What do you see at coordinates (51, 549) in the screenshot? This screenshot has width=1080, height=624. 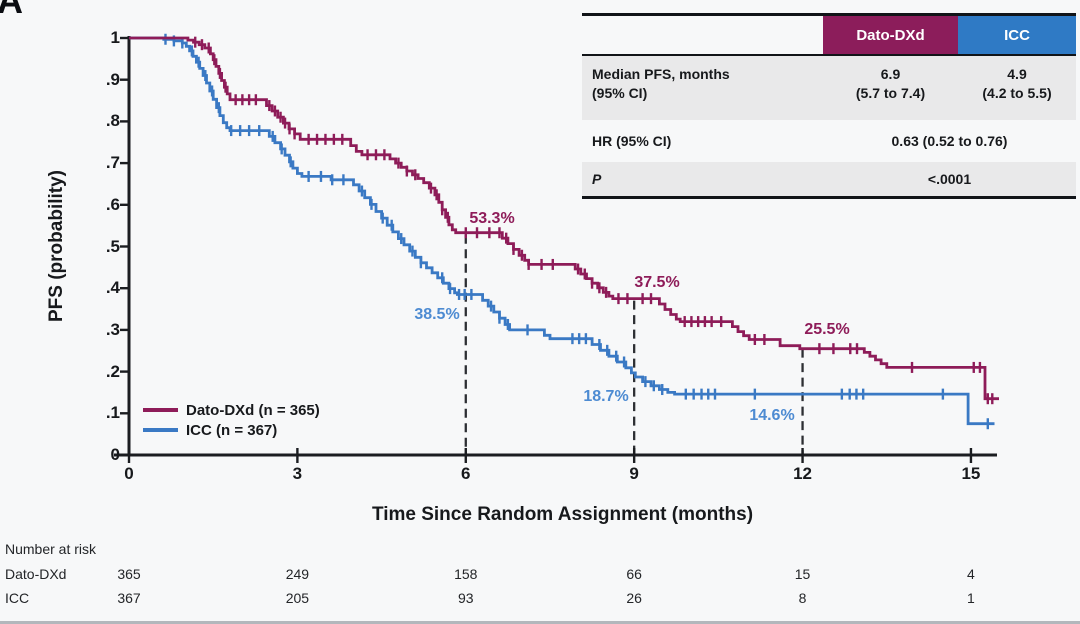 I see `number-at-risk-title: Number at risk` at bounding box center [51, 549].